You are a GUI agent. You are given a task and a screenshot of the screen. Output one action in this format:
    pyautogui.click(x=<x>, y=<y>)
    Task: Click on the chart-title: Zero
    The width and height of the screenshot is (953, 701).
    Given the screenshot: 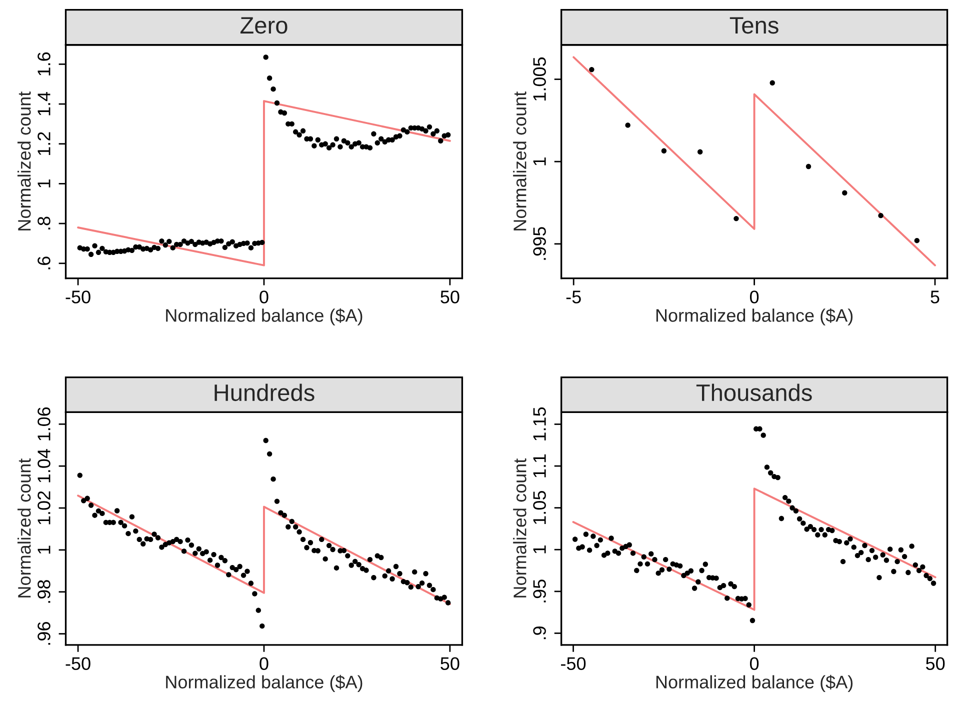 What is the action you would take?
    pyautogui.click(x=264, y=25)
    